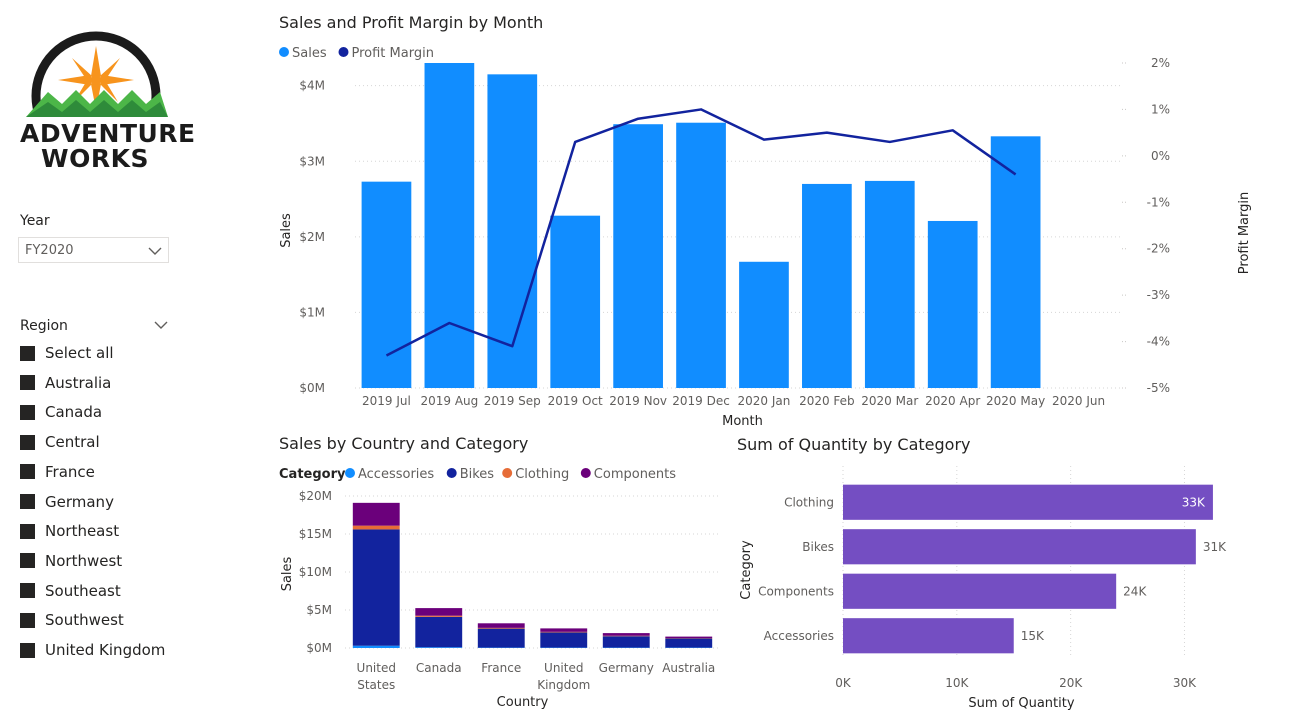 The height and width of the screenshot is (717, 1296). What do you see at coordinates (1185, 683) in the screenshot?
I see `x-tick-label: 30K` at bounding box center [1185, 683].